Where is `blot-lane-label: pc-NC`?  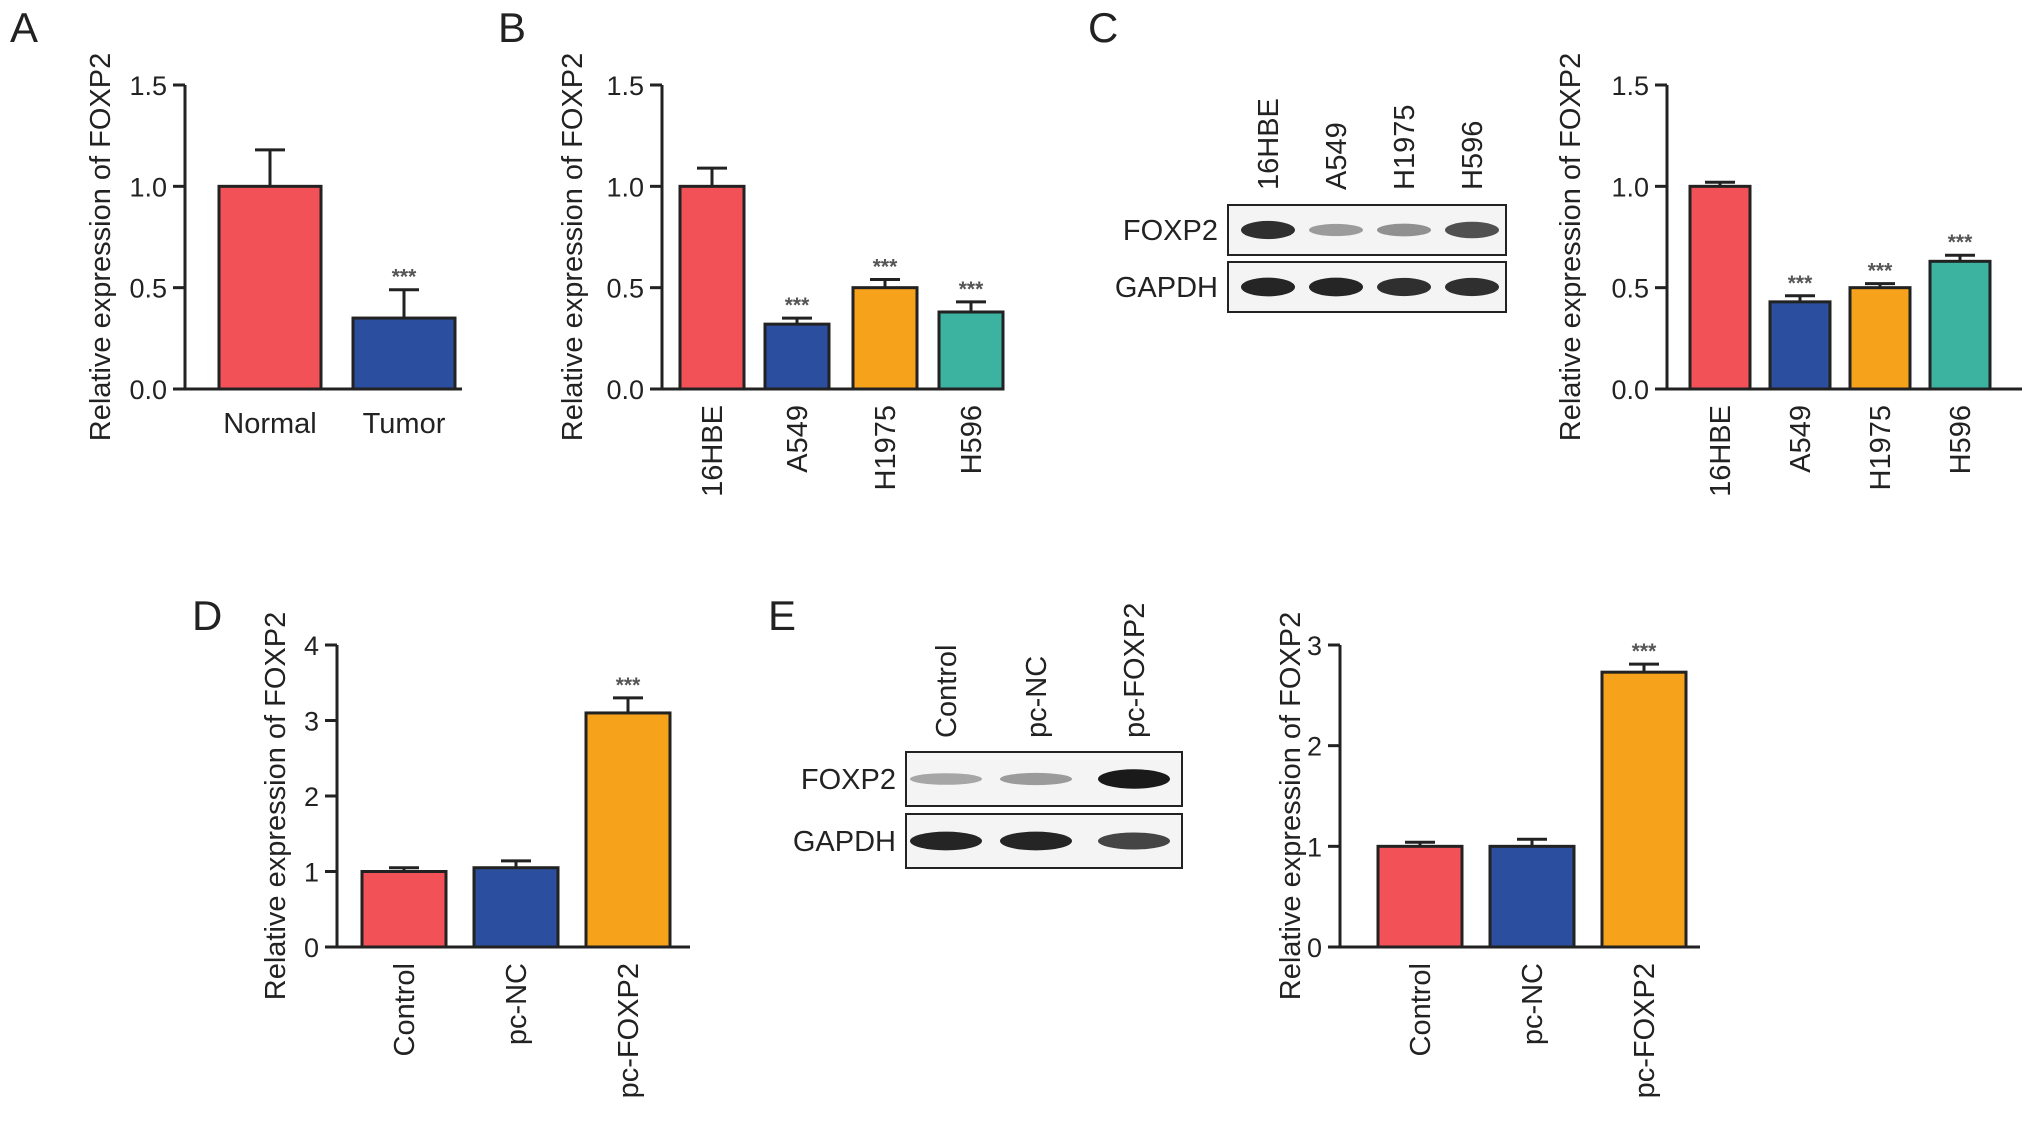 blot-lane-label: pc-NC is located at coordinates (1037, 697).